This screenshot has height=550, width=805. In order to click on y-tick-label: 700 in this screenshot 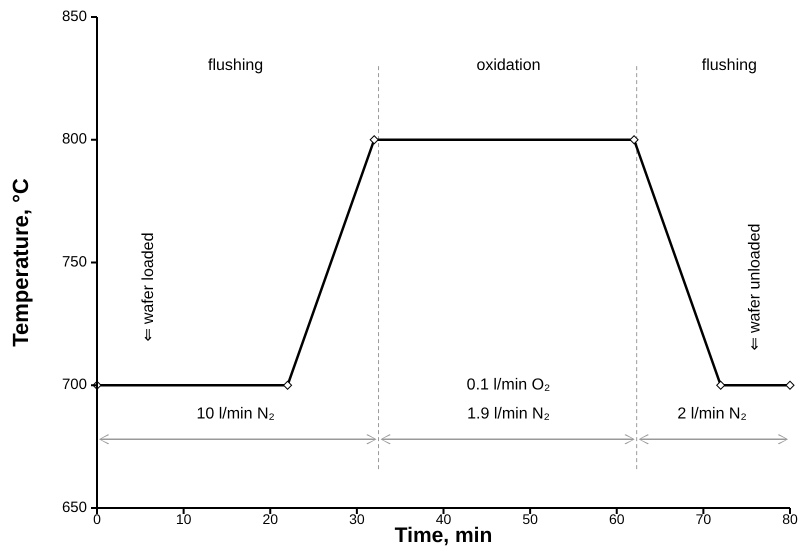, I will do `click(74, 385)`.